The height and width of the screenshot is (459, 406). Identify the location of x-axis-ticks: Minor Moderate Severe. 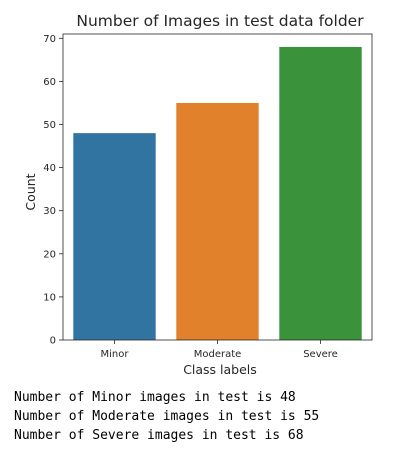
(219, 350).